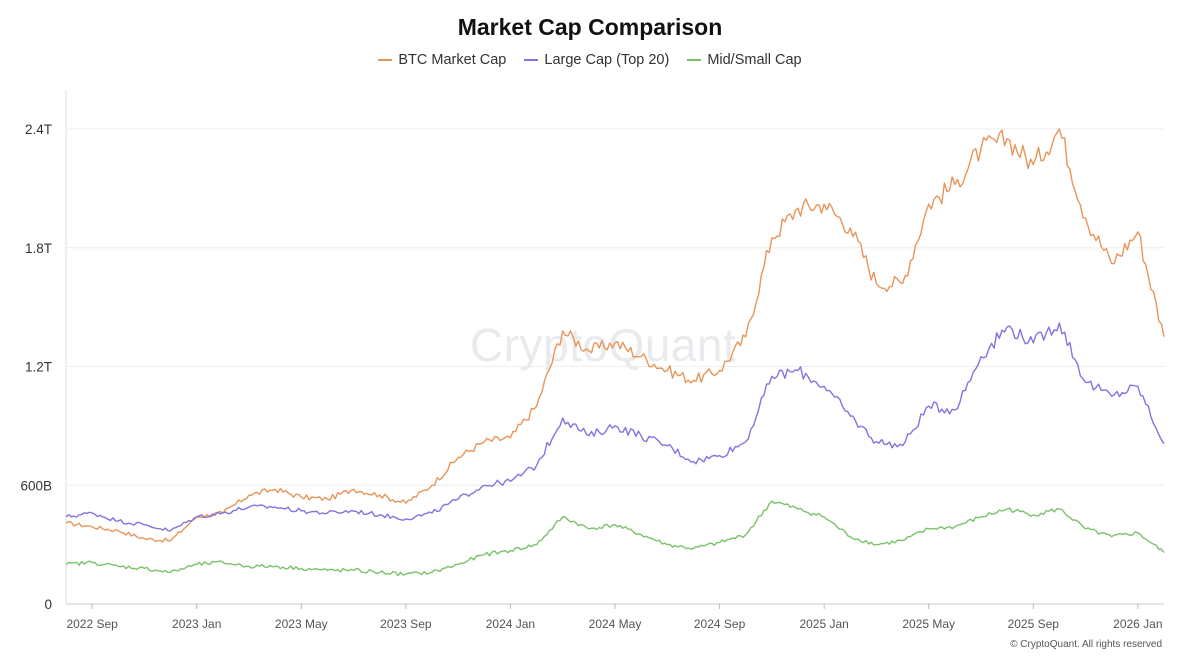  Describe the element at coordinates (607, 60) in the screenshot. I see `legend-label-large-cap: Large Cap (Top 20)` at that location.